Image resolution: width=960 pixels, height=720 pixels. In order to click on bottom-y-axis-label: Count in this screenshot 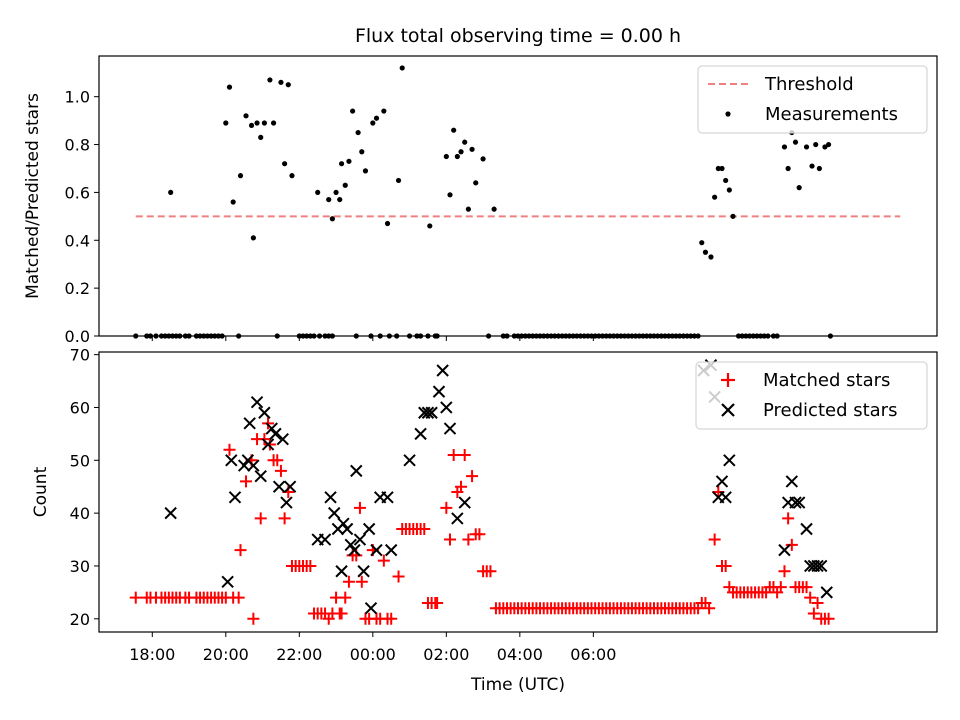, I will do `click(41, 491)`.